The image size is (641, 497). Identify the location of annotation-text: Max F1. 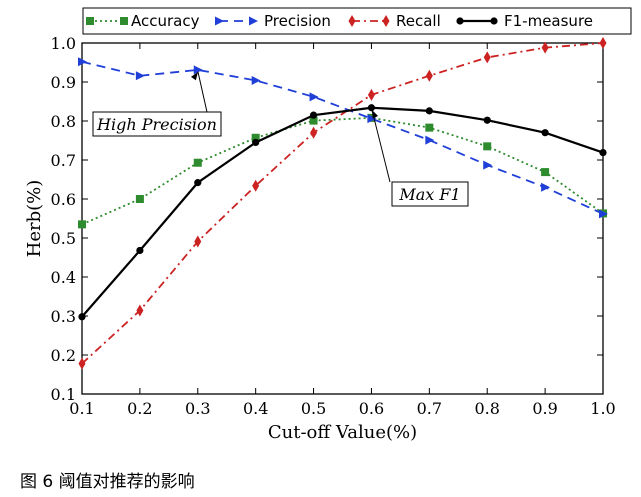
(429, 194).